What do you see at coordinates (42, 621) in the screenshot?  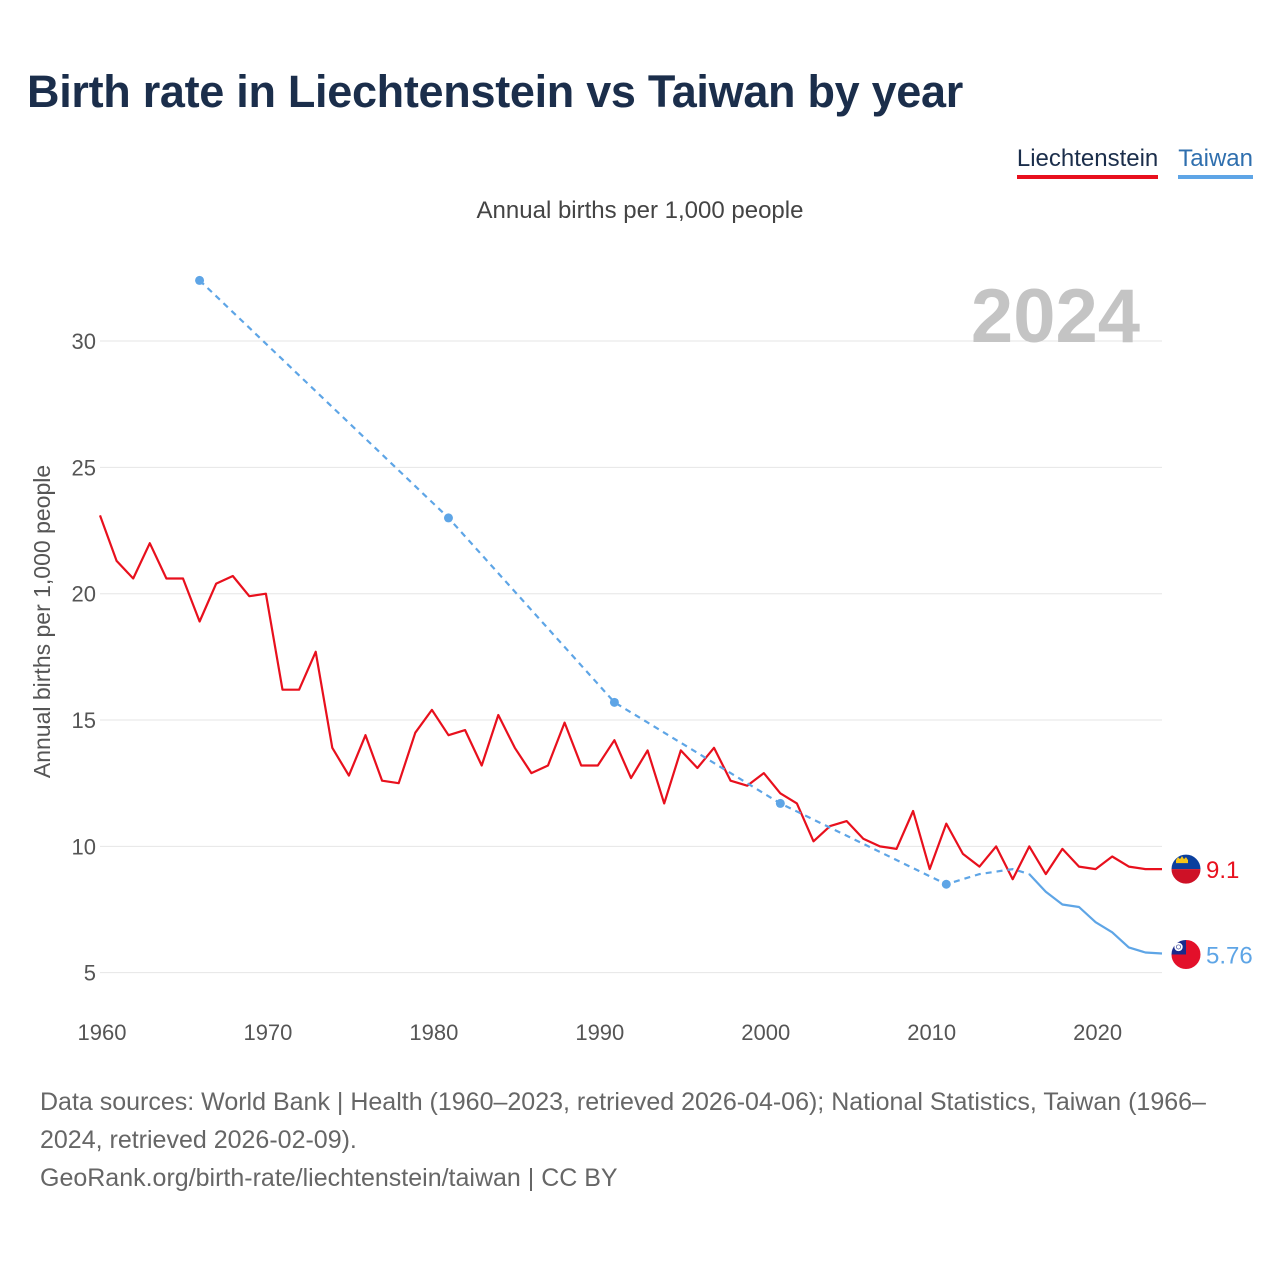 I see `y-axis-title: Annual births per 1,000 people` at bounding box center [42, 621].